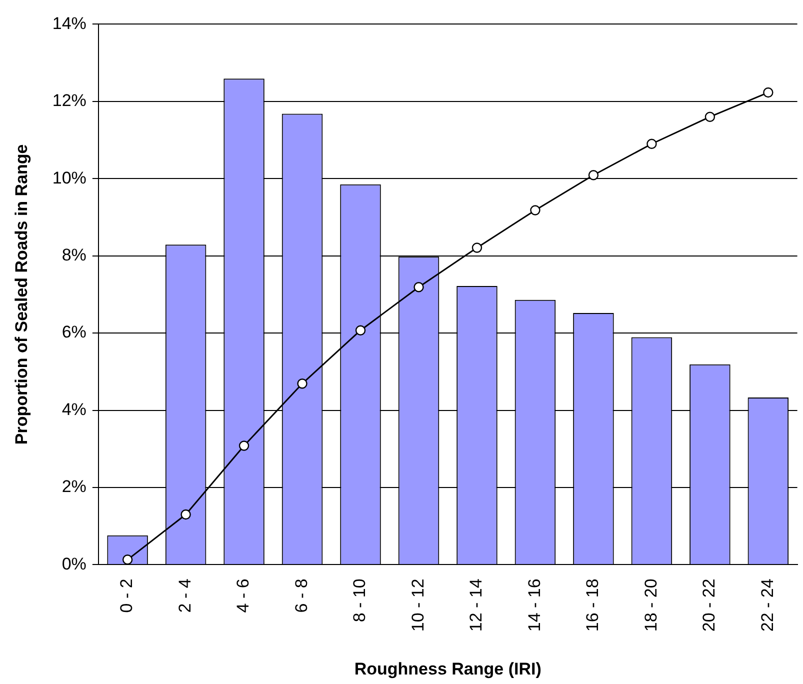 The height and width of the screenshot is (684, 803). I want to click on x-tick-label: 20 - 22, so click(709, 605).